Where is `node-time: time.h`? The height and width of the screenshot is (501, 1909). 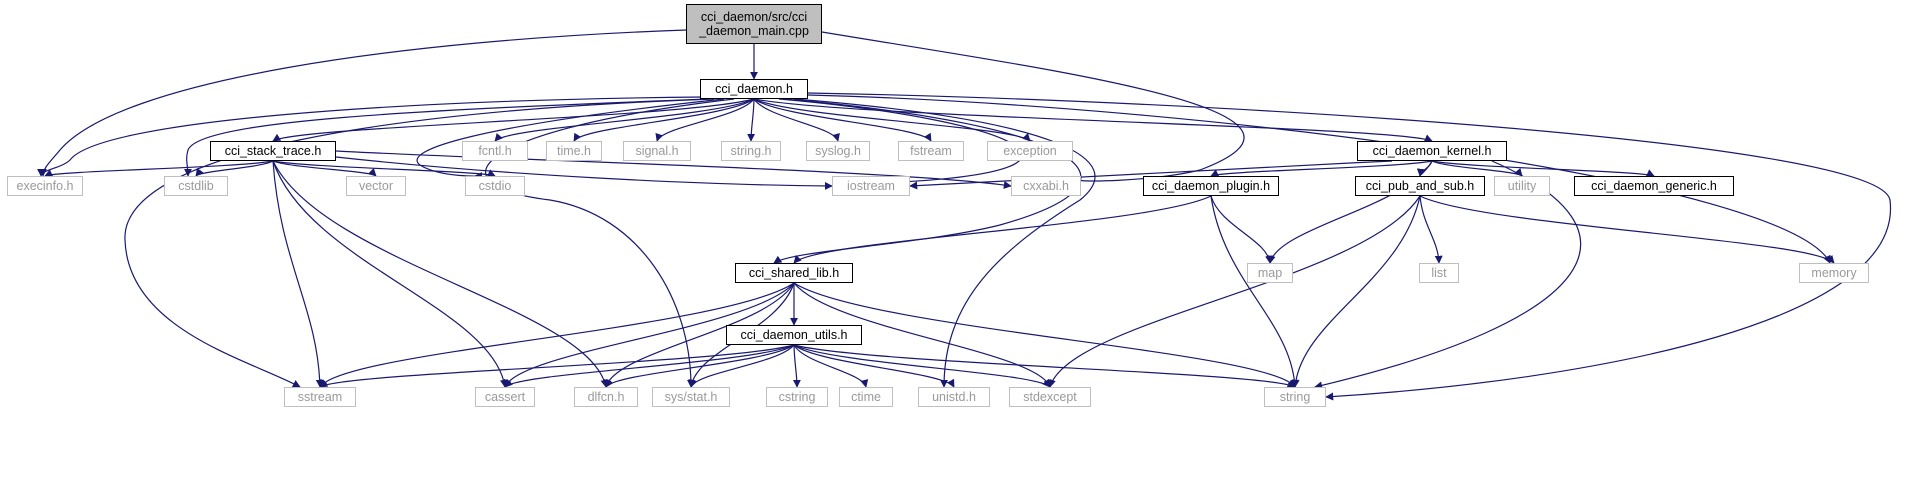
node-time: time.h is located at coordinates (574, 151).